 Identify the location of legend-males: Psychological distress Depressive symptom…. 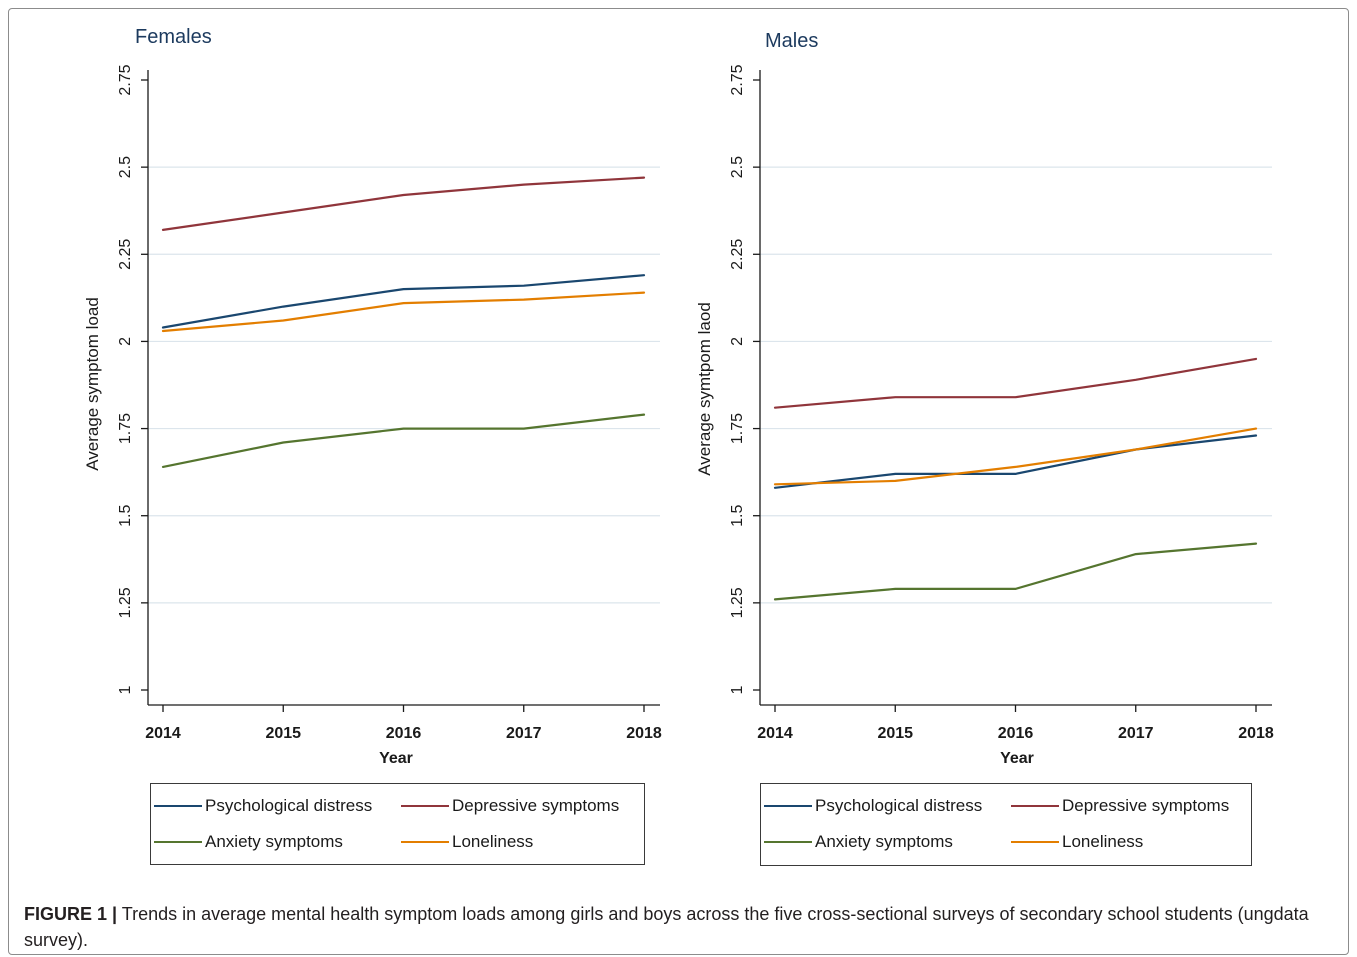
(1006, 824).